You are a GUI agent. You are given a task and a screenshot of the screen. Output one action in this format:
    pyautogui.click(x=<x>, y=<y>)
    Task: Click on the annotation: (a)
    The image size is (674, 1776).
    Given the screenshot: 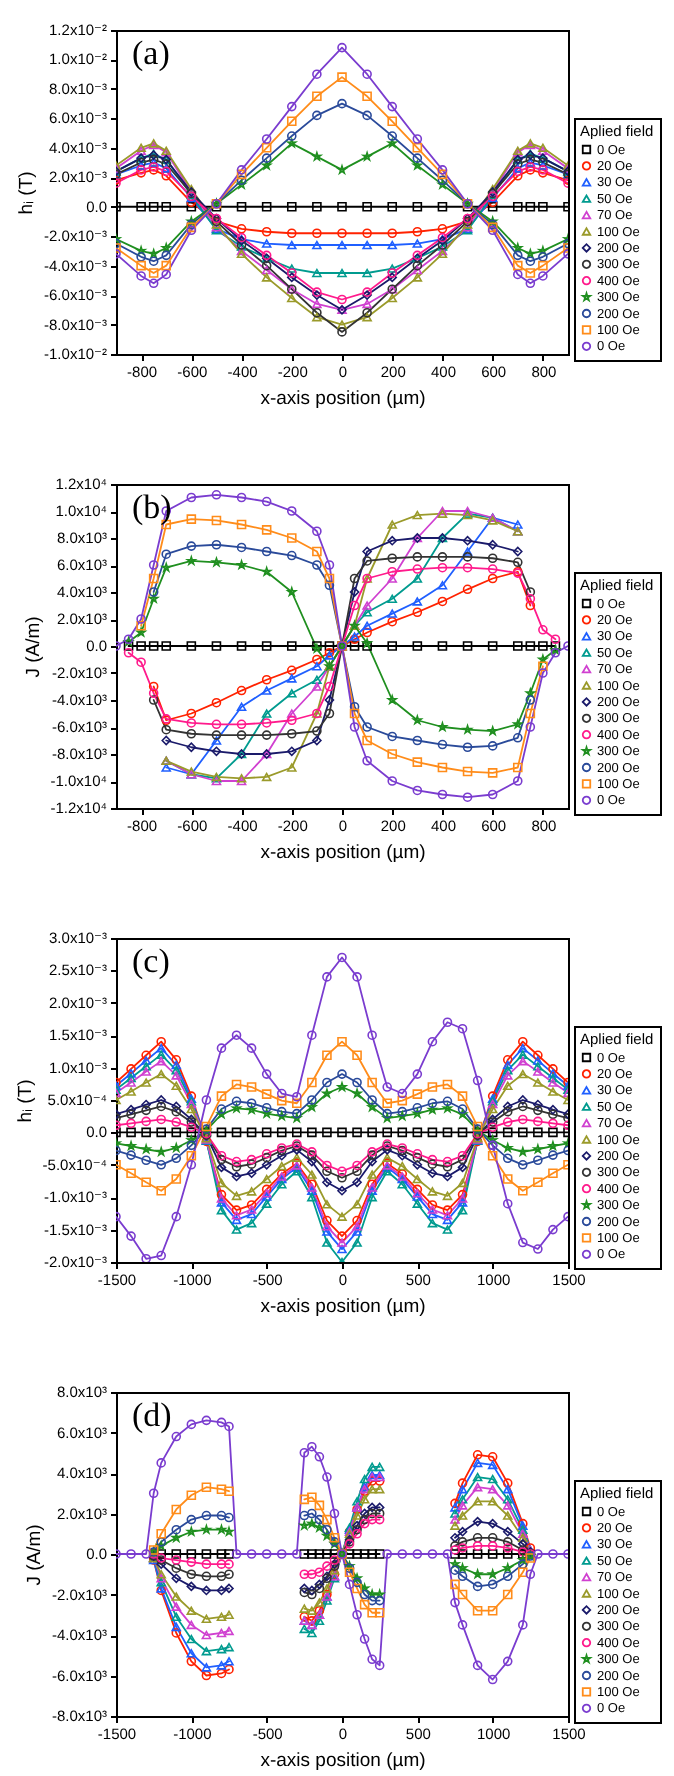 What is the action you would take?
    pyautogui.click(x=151, y=53)
    